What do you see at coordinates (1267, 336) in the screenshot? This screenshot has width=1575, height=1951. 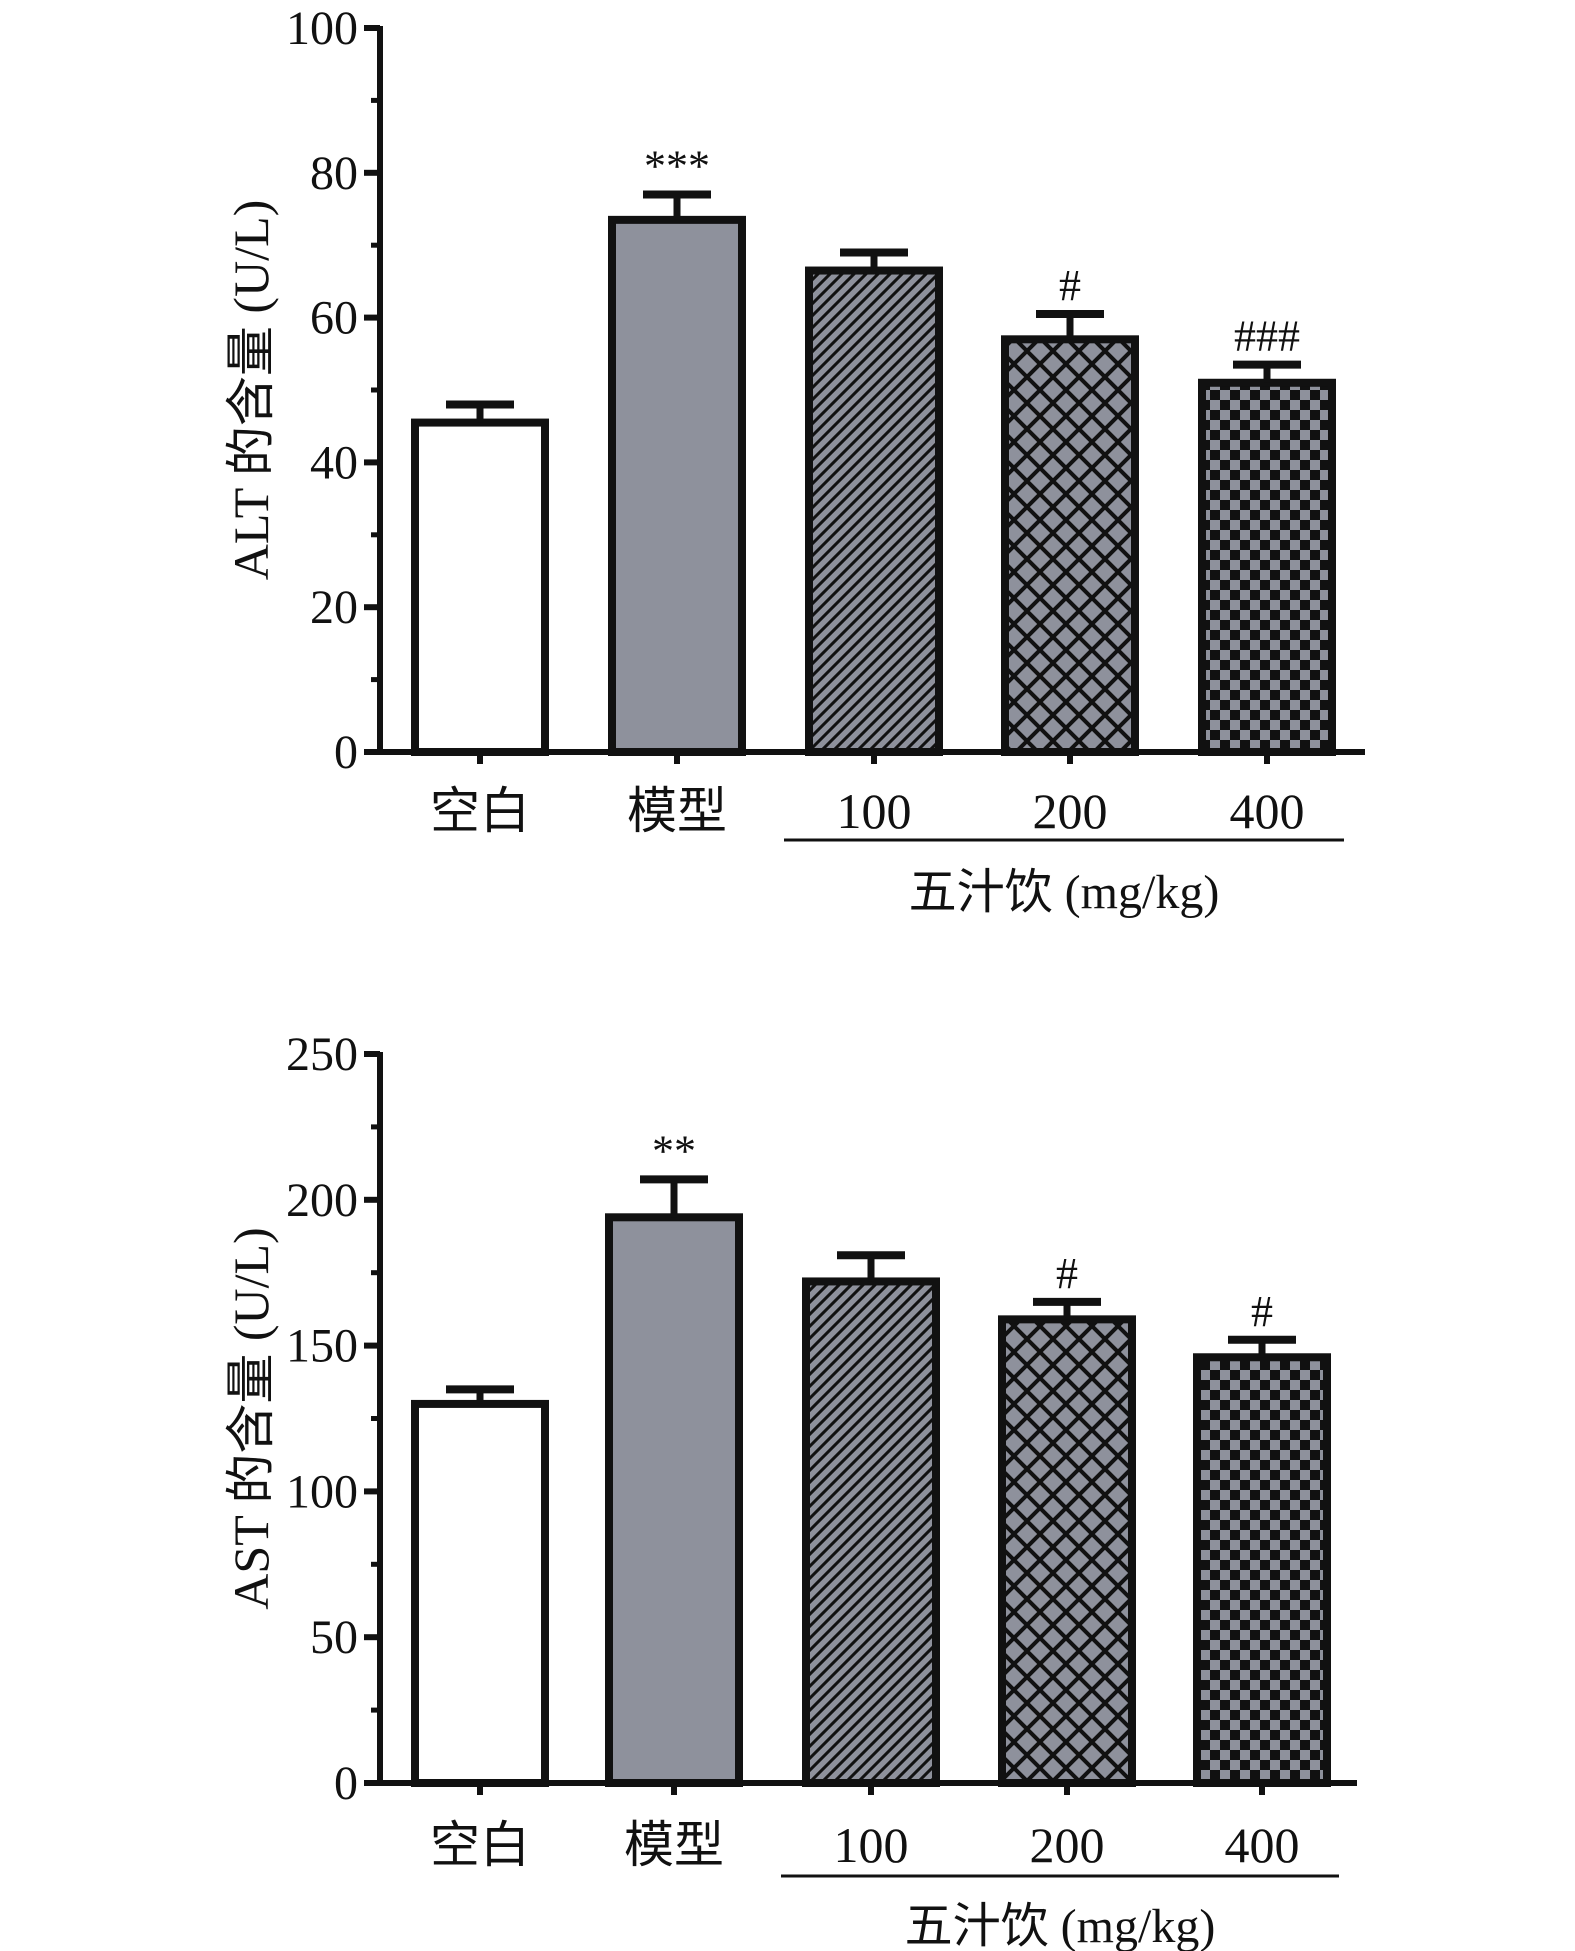 I see `significance-label-alt-4: ###` at bounding box center [1267, 336].